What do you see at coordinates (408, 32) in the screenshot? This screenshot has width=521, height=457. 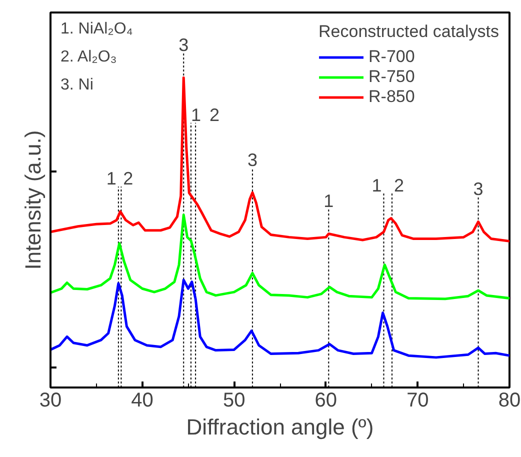 I see `legend-title: Reconstructed catalysts` at bounding box center [408, 32].